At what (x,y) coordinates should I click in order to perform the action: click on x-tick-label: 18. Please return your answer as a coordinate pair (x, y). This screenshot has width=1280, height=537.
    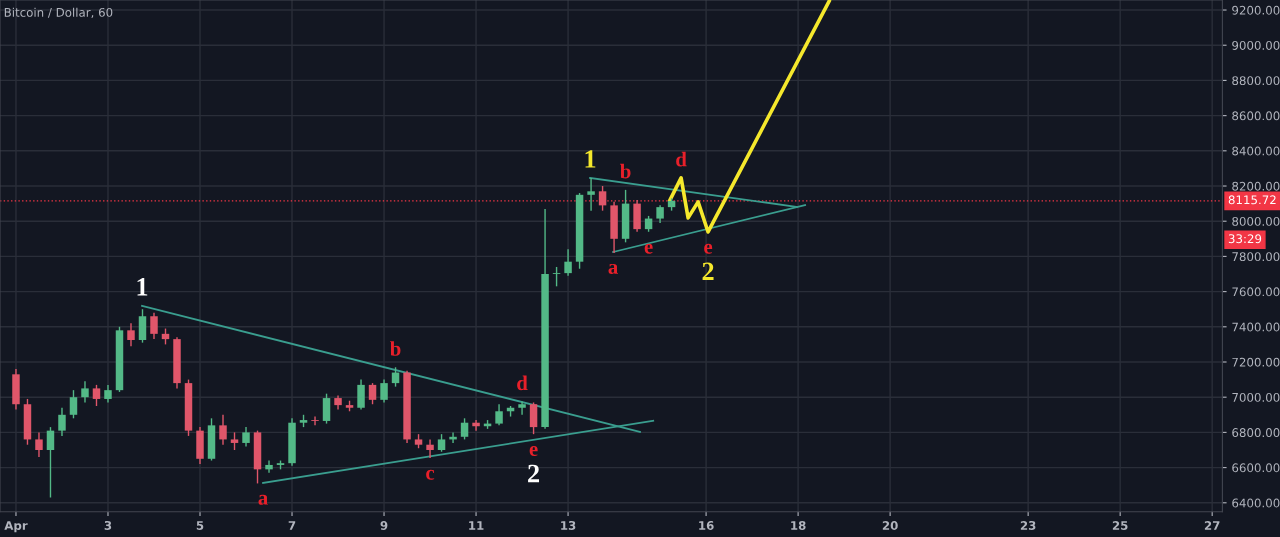
    Looking at the image, I should click on (798, 525).